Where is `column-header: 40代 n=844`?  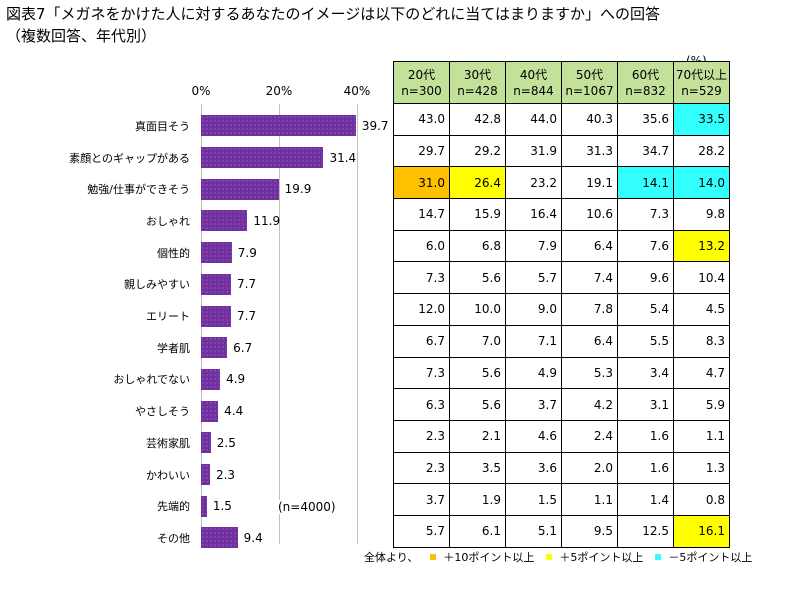
column-header: 40代 n=844 is located at coordinates (533, 82).